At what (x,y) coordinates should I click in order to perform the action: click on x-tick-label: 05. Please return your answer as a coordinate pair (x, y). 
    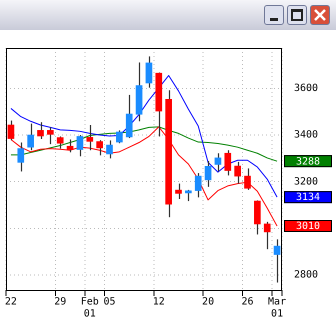
    Looking at the image, I should click on (109, 302).